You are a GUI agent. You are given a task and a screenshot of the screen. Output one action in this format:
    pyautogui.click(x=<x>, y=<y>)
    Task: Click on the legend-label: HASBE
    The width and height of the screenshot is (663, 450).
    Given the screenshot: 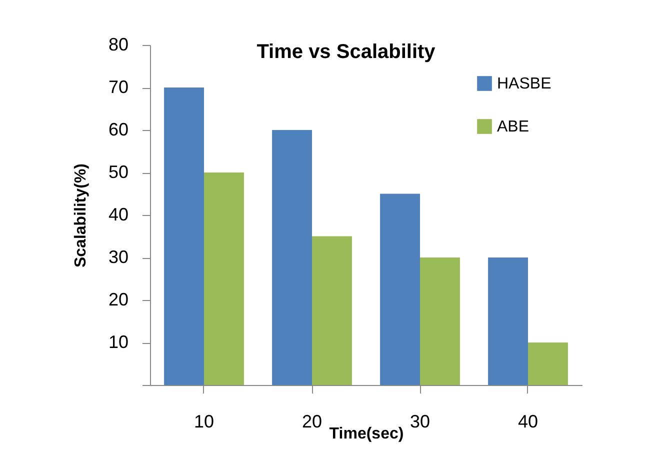 What is the action you would take?
    pyautogui.click(x=524, y=84)
    